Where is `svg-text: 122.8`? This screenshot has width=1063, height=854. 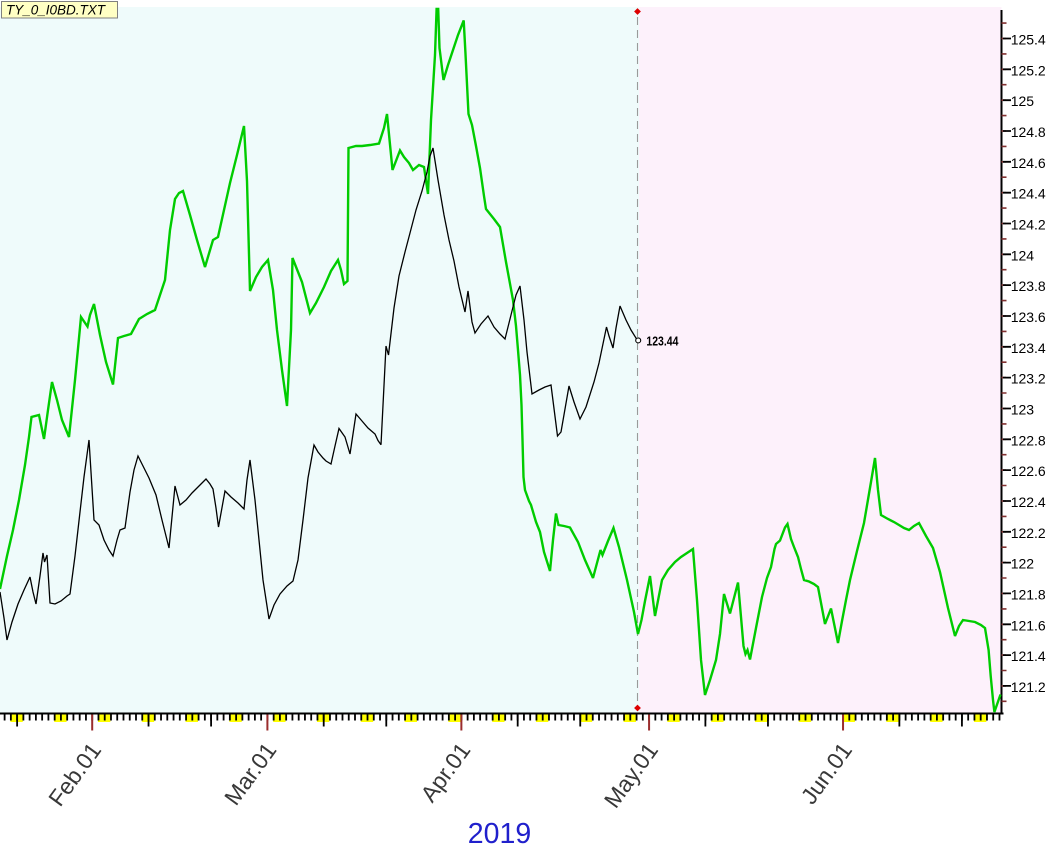 svg-text: 122.8 is located at coordinates (1028, 440).